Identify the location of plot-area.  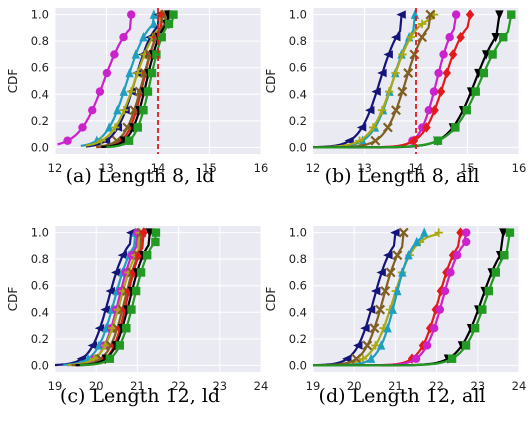
(158, 299).